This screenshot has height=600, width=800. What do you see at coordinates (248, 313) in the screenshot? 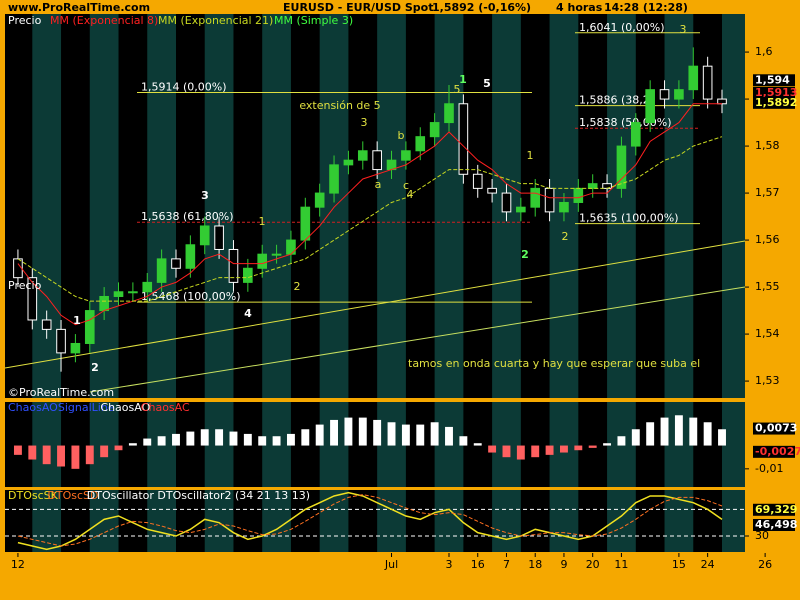
I see `annotation: 4` at bounding box center [248, 313].